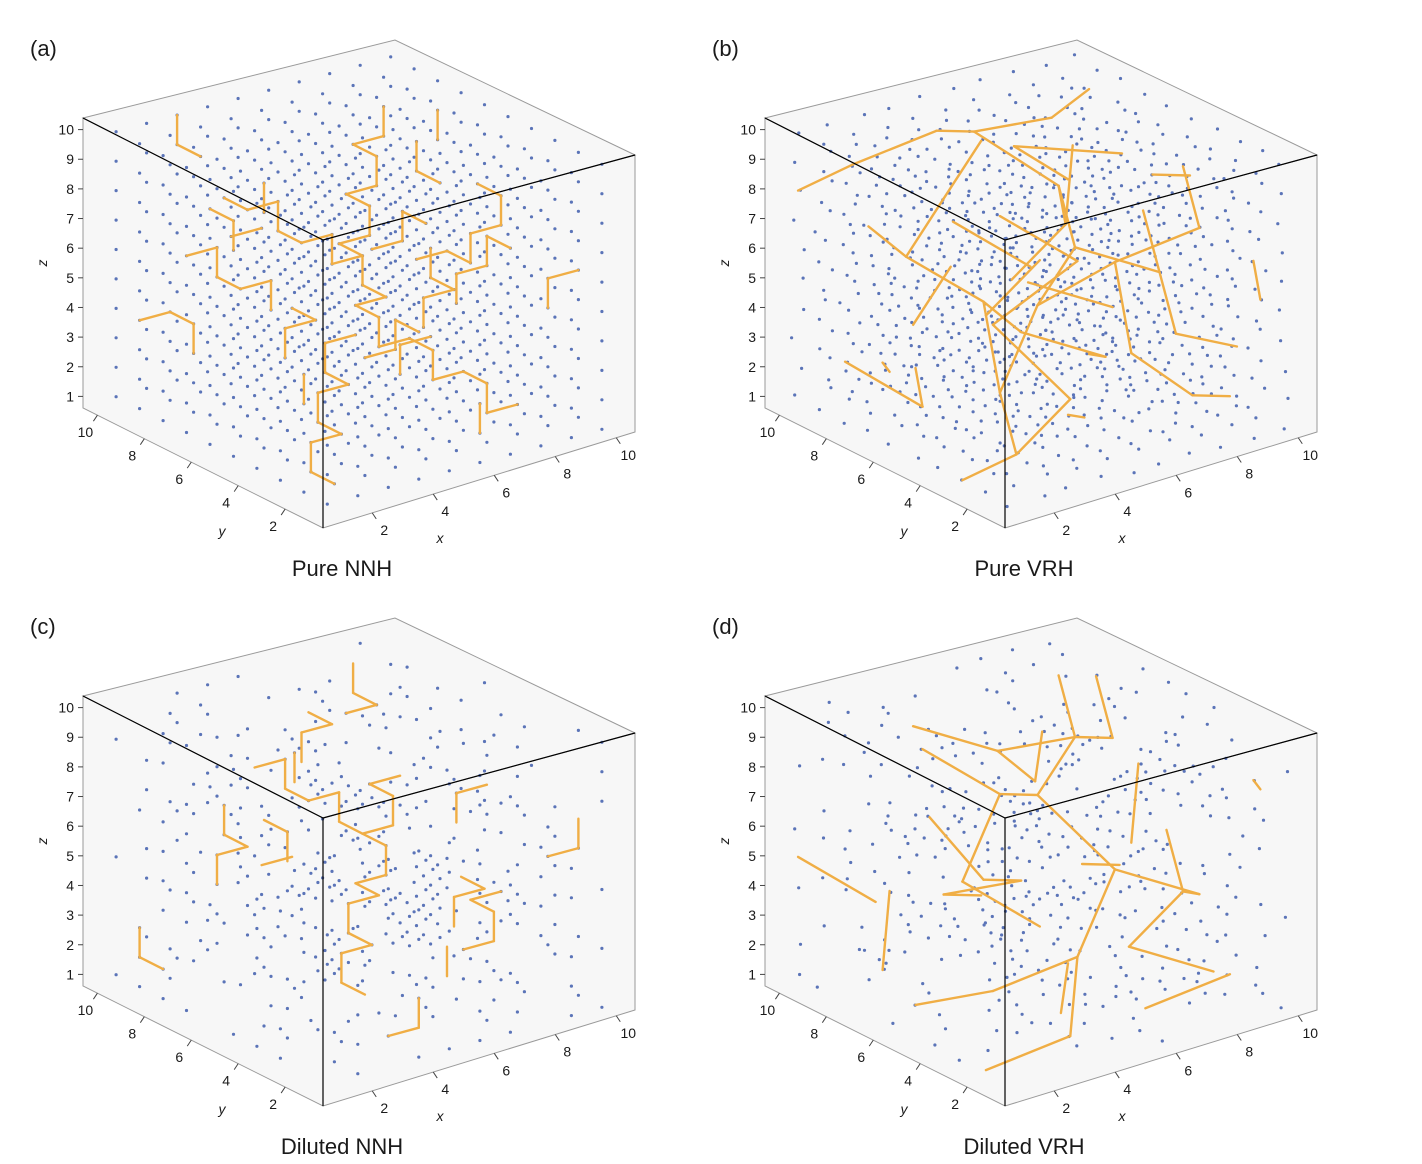  I want to click on z-tick-label: 8, so click(70, 189).